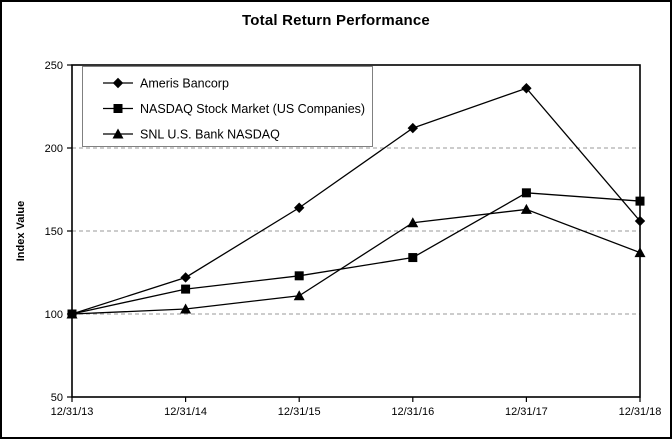  Describe the element at coordinates (185, 412) in the screenshot. I see `x-tick-label: 12/31/14` at that location.